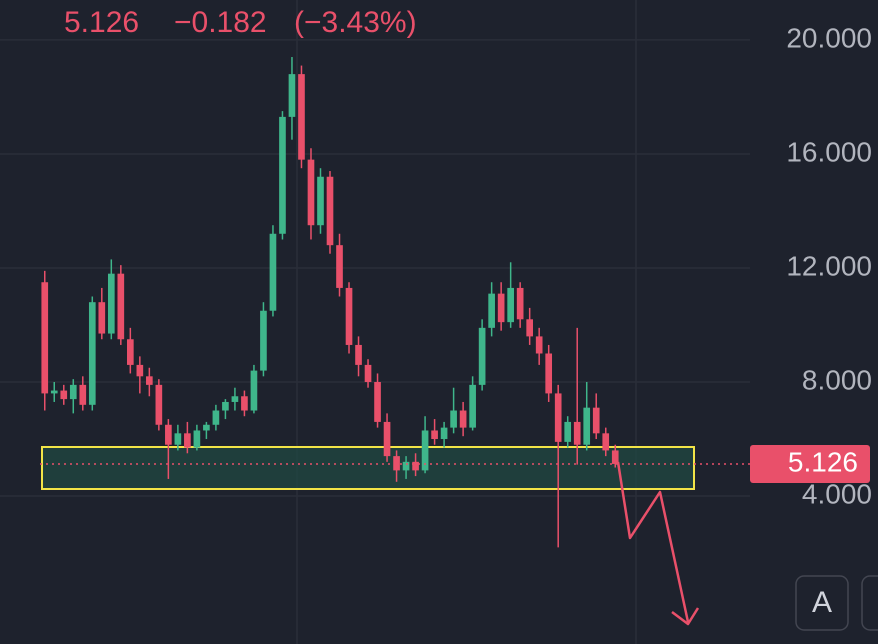 Image resolution: width=878 pixels, height=644 pixels. Describe the element at coordinates (220, 22) in the screenshot. I see `header-change: −0.182` at that location.